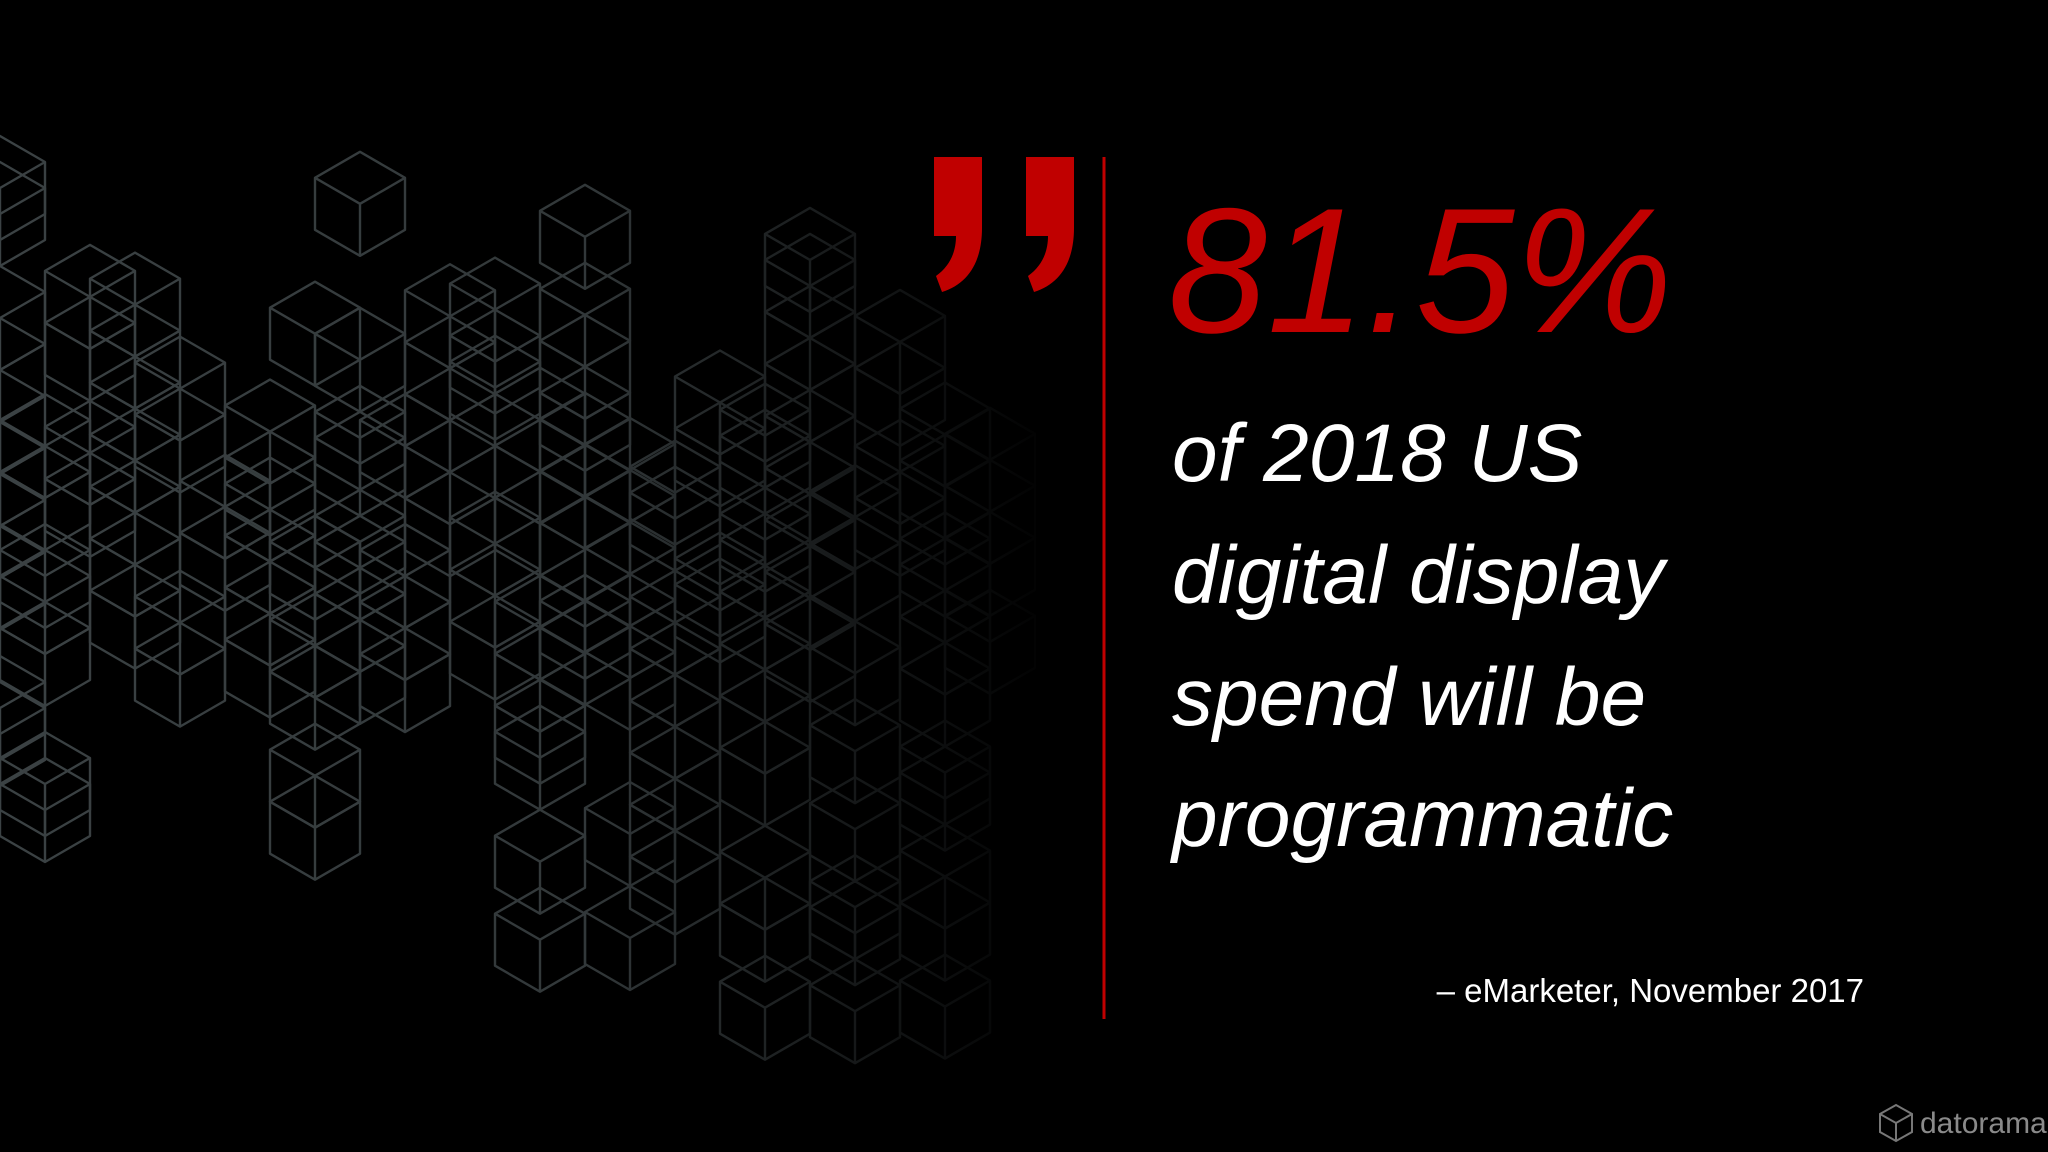  Describe the element at coordinates (1420, 270) in the screenshot. I see `stat: 81.5%` at that location.